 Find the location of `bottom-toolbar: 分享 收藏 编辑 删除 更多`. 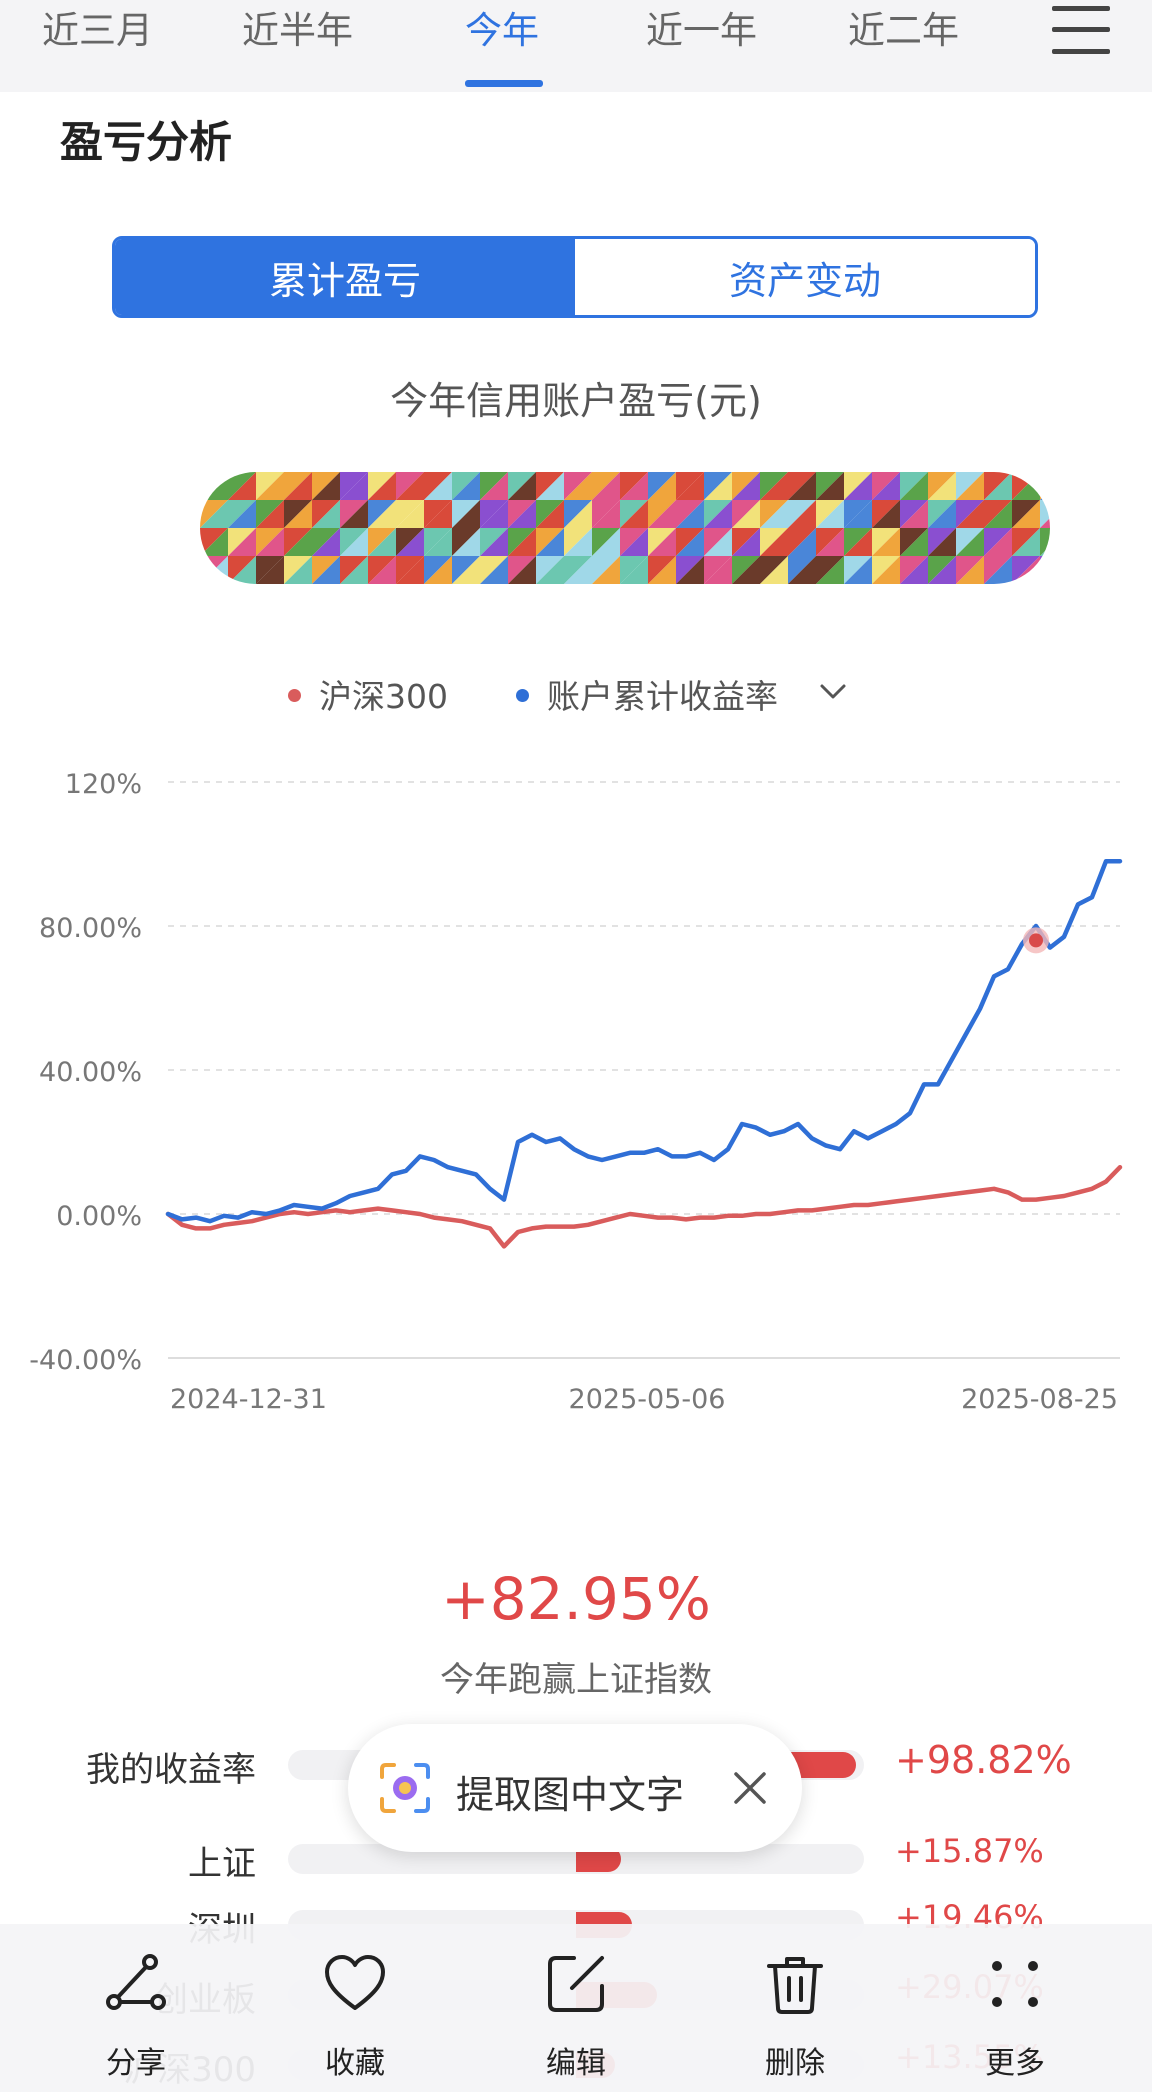

bottom-toolbar: 分享 收藏 编辑 删除 更多 is located at coordinates (576, 2008).